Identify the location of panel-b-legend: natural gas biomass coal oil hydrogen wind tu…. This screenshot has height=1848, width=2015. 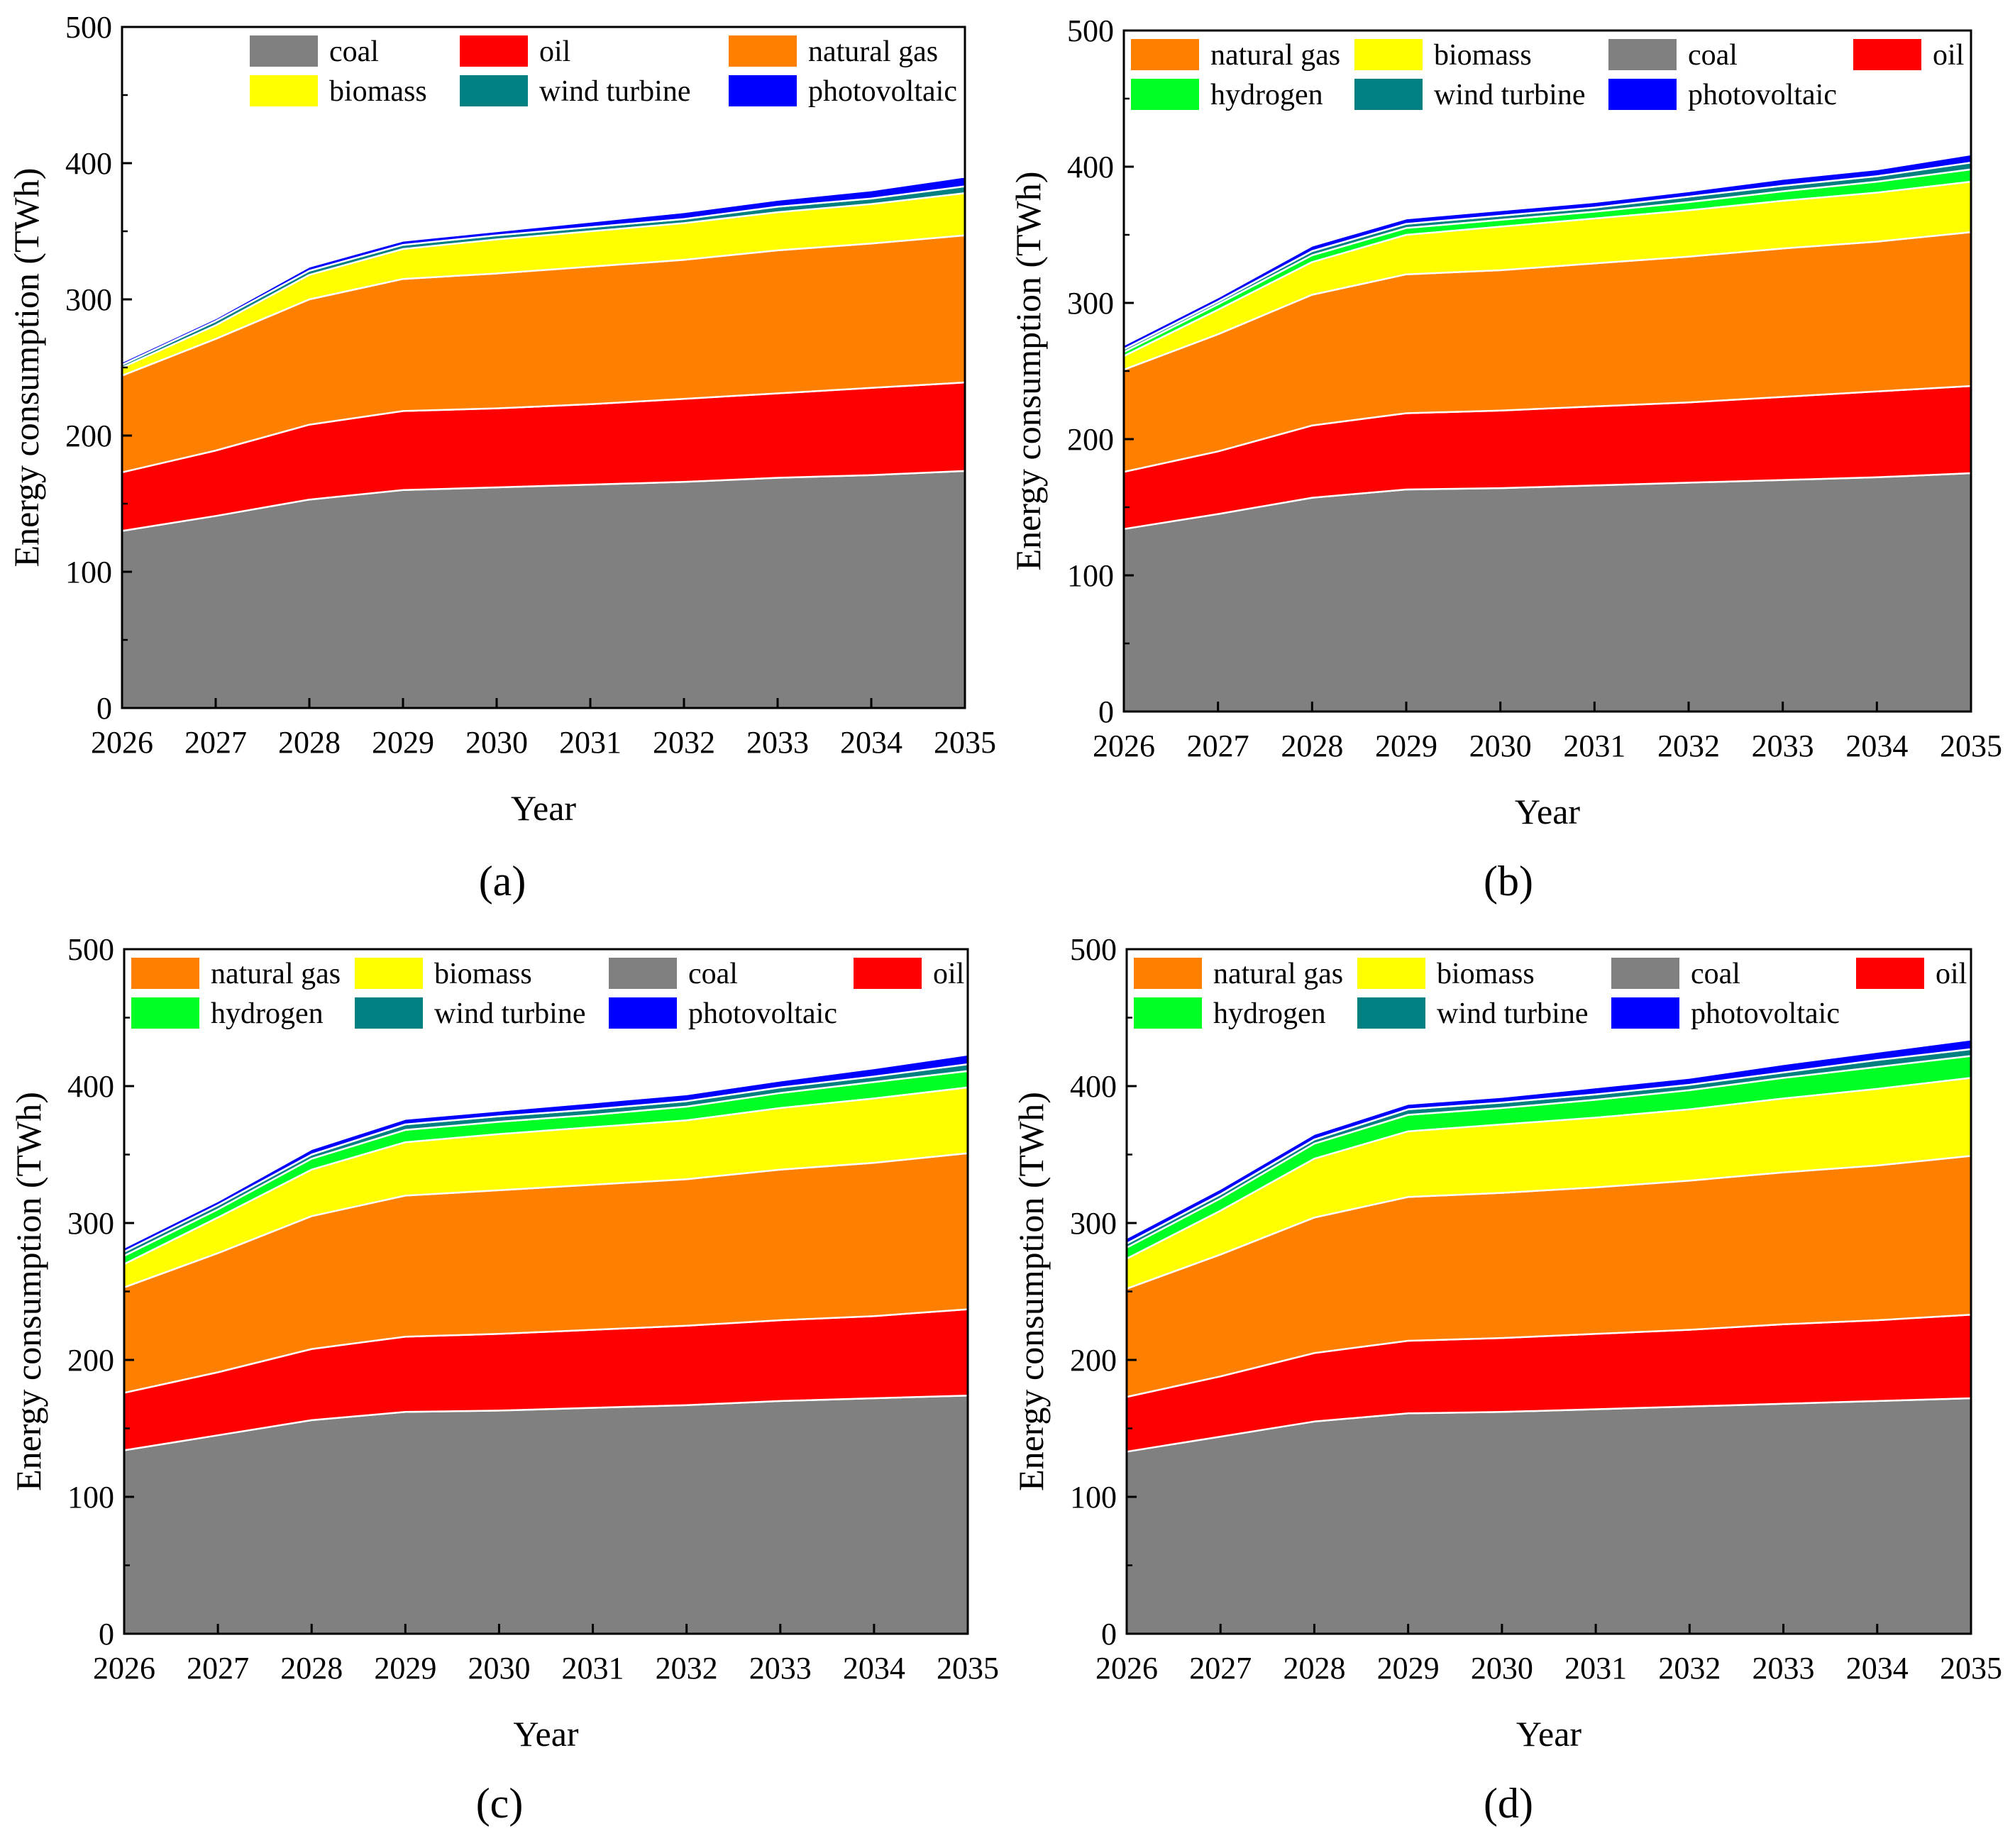
(1547, 75).